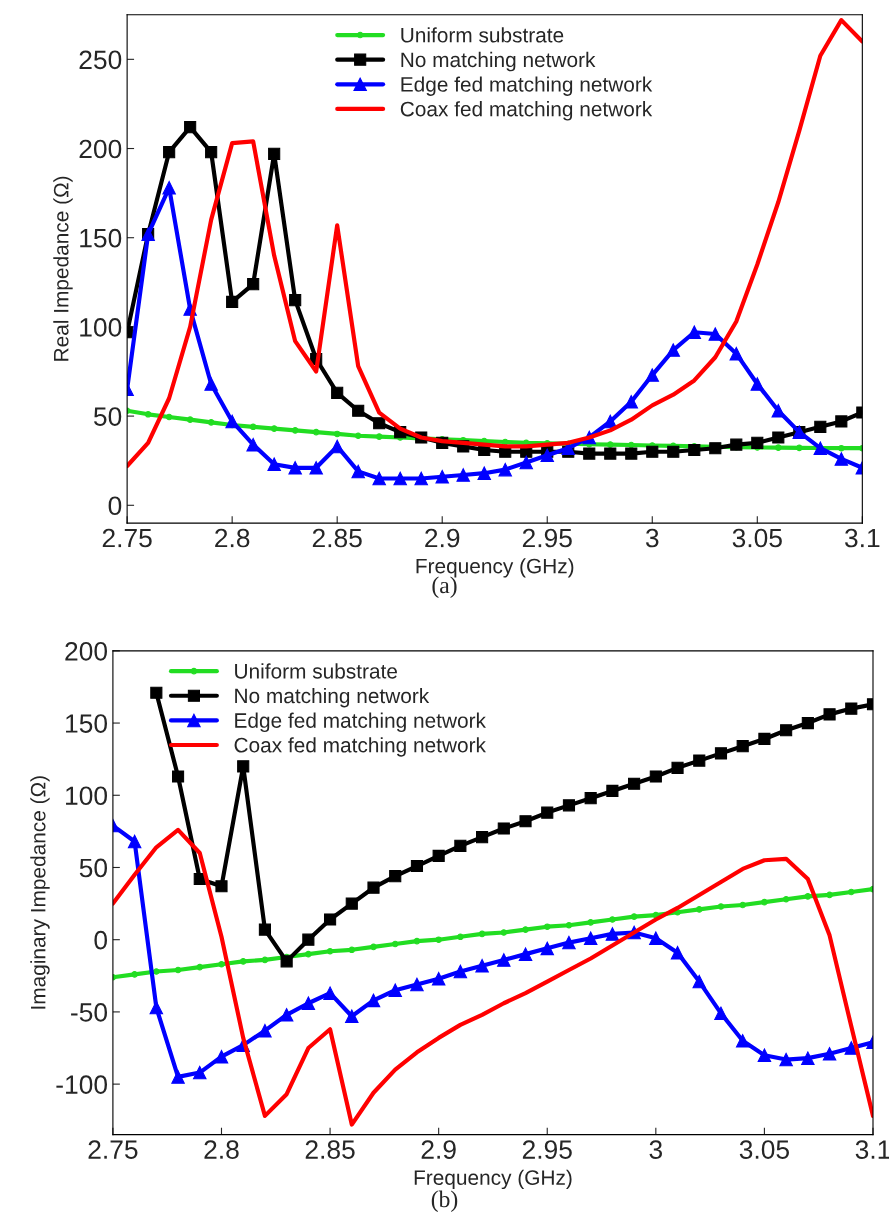 The image size is (889, 1228). Describe the element at coordinates (862, 538) in the screenshot. I see `x-tick-label: 3.1` at that location.